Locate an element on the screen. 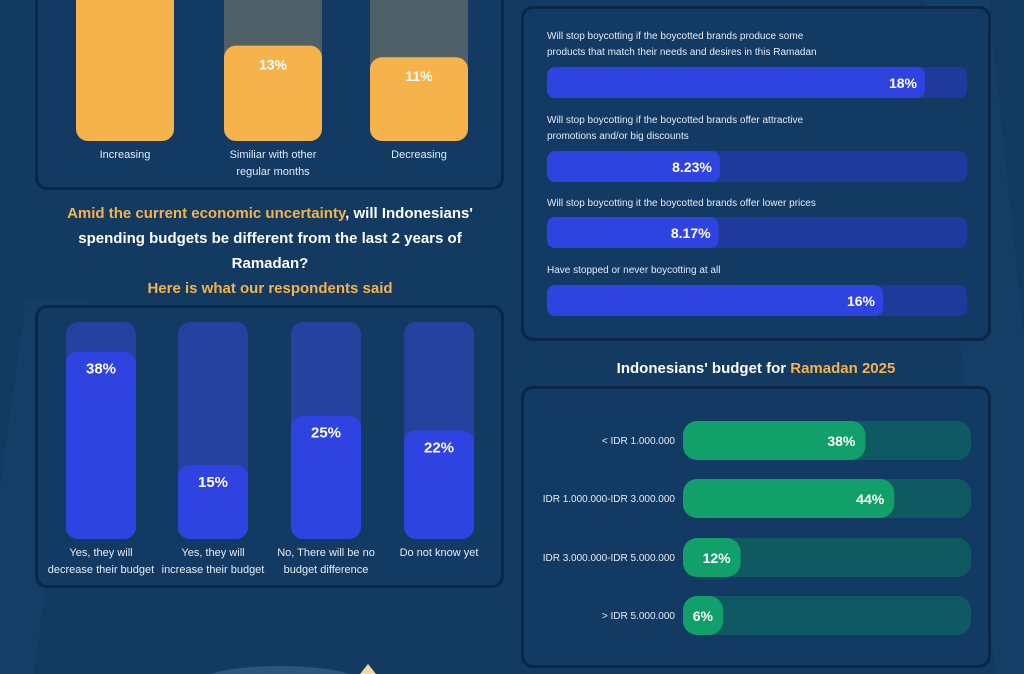  budget-title: Indonesians' budget for Ramadan 2025 is located at coordinates (756, 368).